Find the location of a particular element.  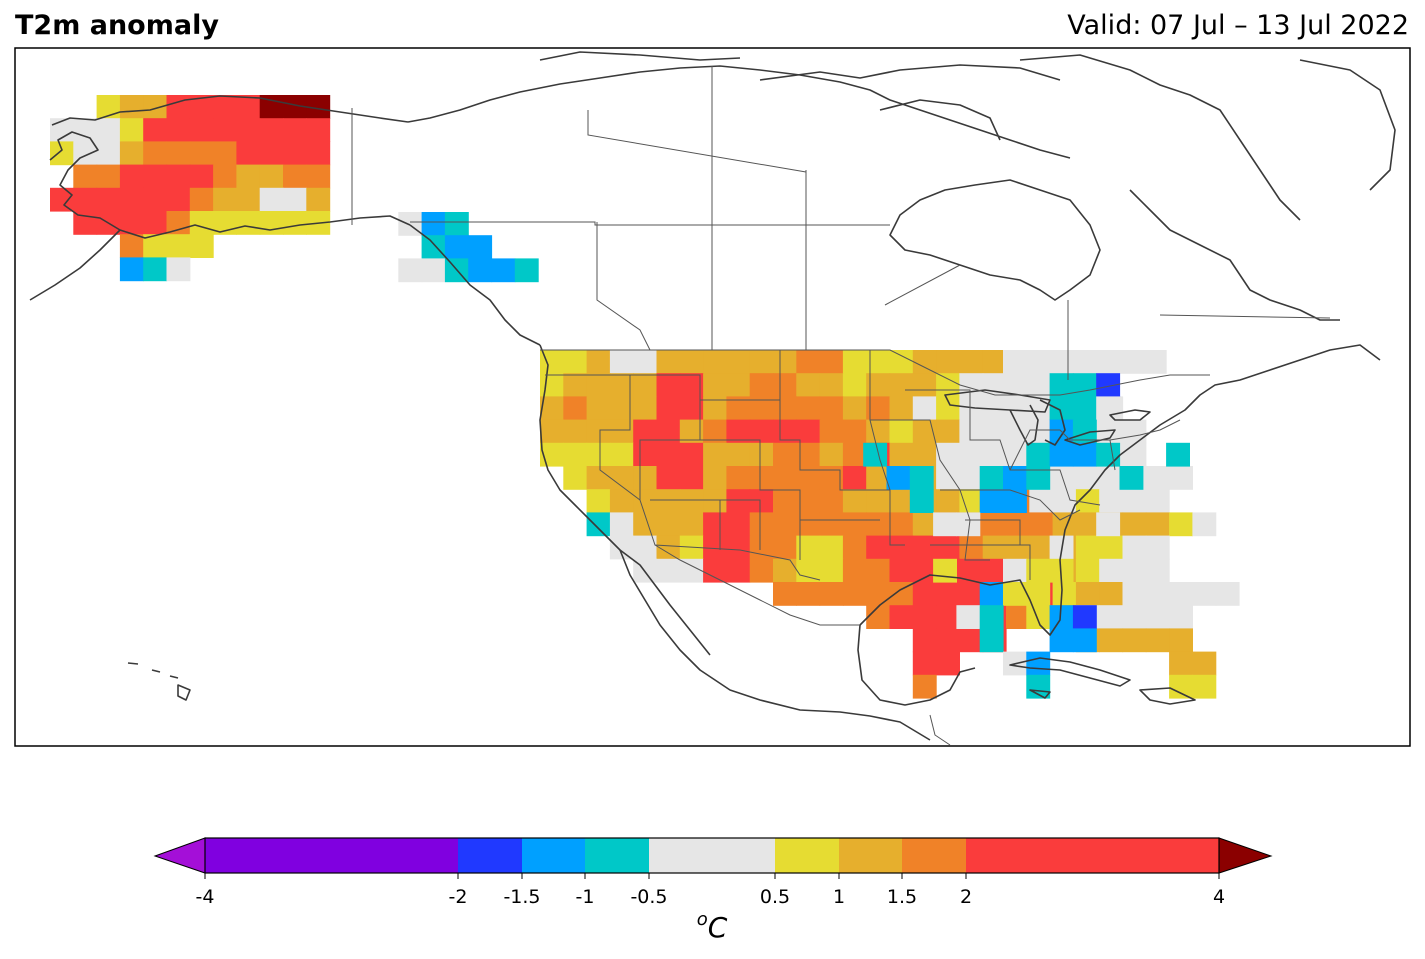

colorbar-tick-label: -1.5 is located at coordinates (521, 897).